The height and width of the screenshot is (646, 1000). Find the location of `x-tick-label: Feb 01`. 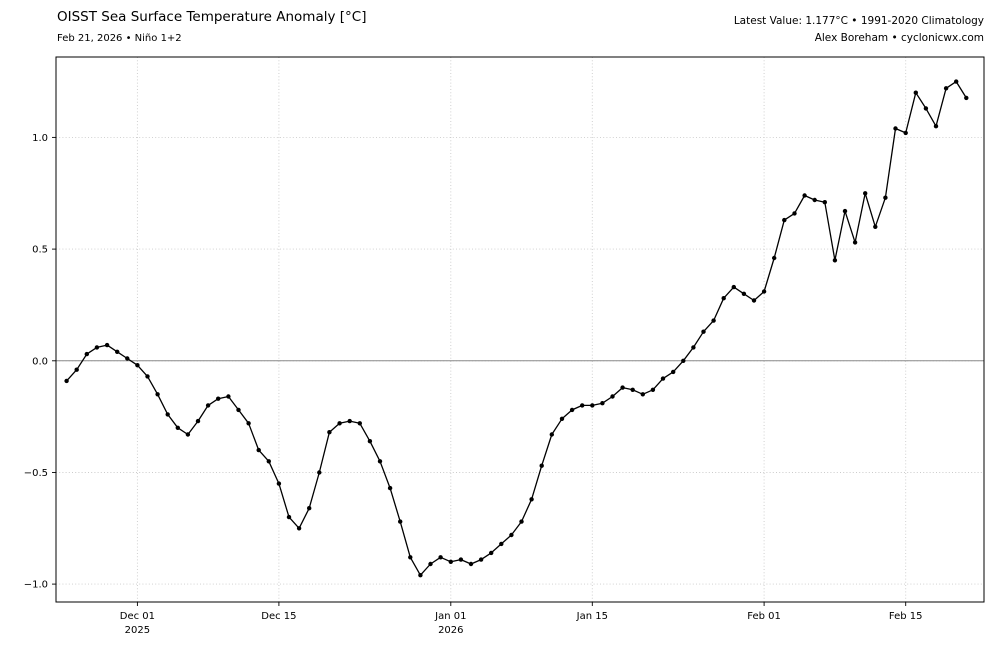

x-tick-label: Feb 01 is located at coordinates (764, 616).